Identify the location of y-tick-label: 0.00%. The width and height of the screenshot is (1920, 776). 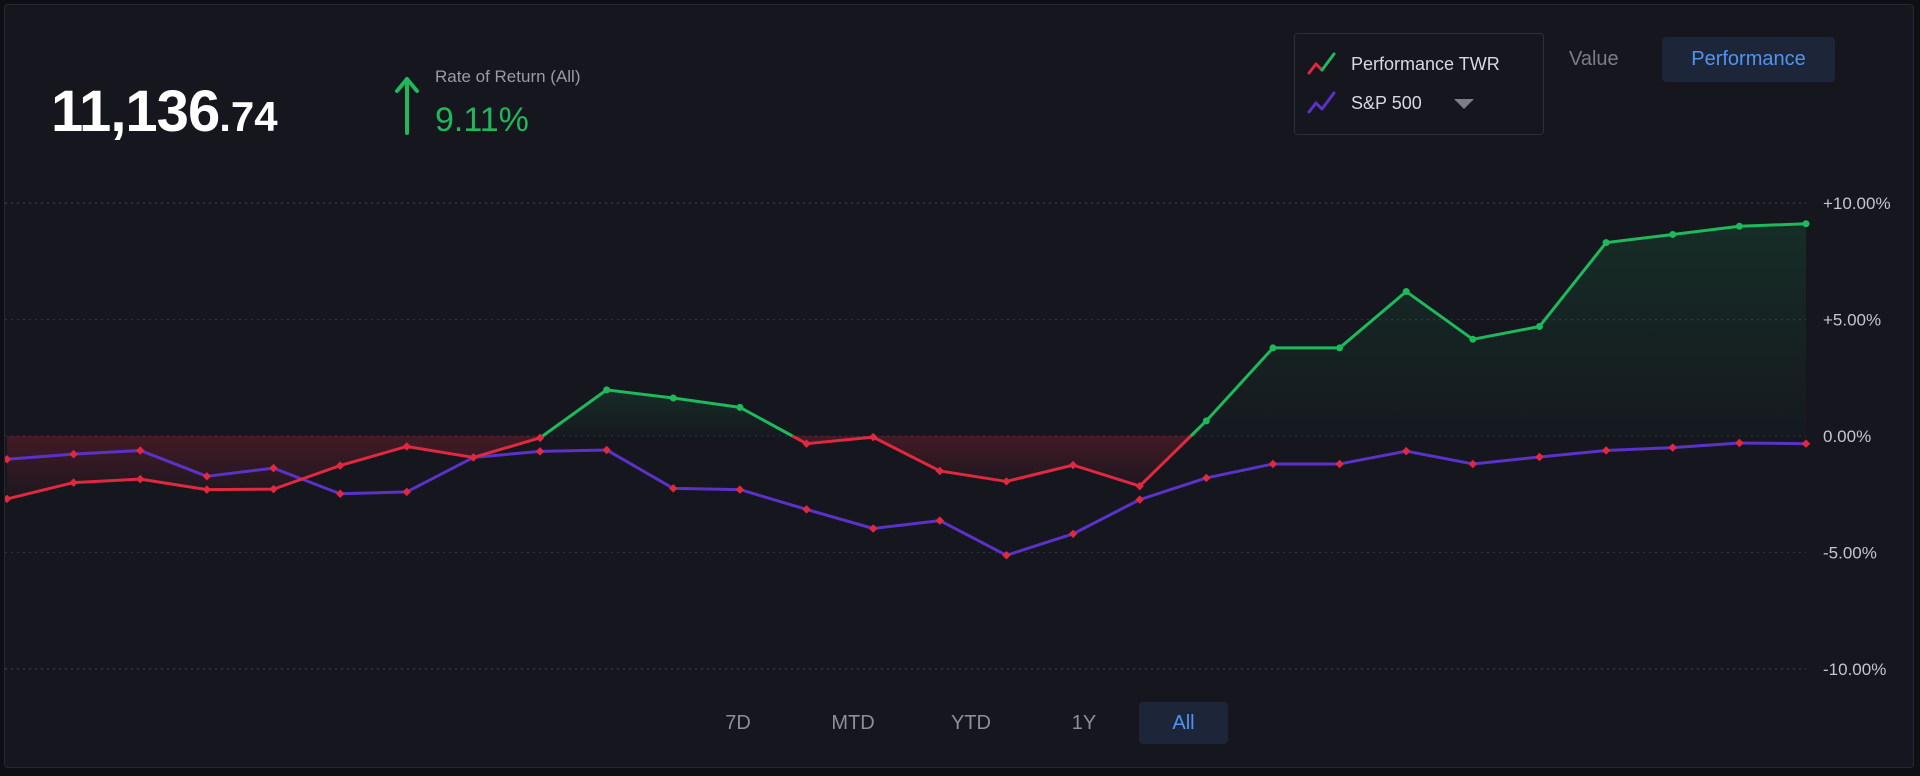
(1847, 436).